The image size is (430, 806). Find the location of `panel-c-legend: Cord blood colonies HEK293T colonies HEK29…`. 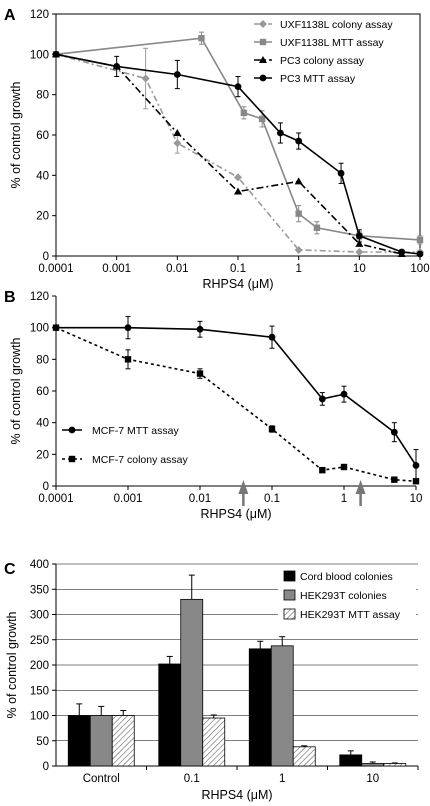

panel-c-legend: Cord blood colonies HEK293T colonies HEK29… is located at coordinates (347, 598).